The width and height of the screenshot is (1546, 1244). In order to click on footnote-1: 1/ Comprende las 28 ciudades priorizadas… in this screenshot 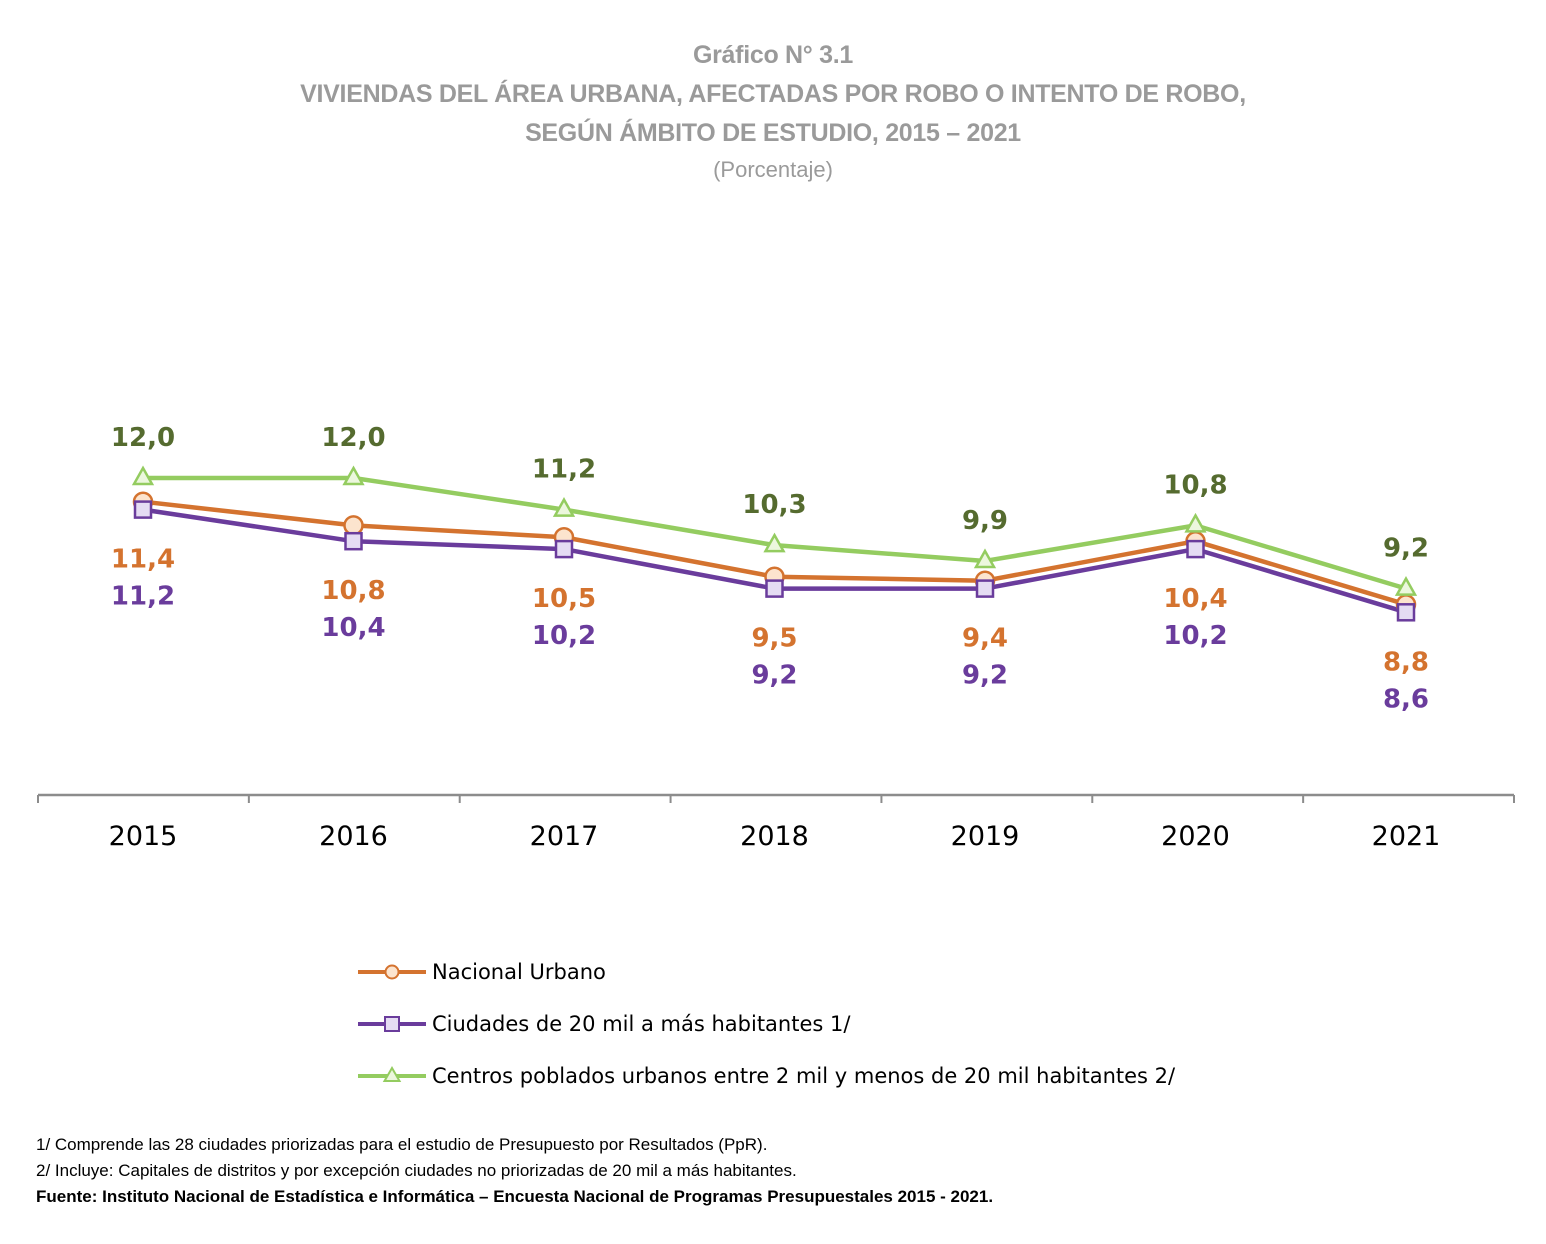, I will do `click(402, 1144)`.